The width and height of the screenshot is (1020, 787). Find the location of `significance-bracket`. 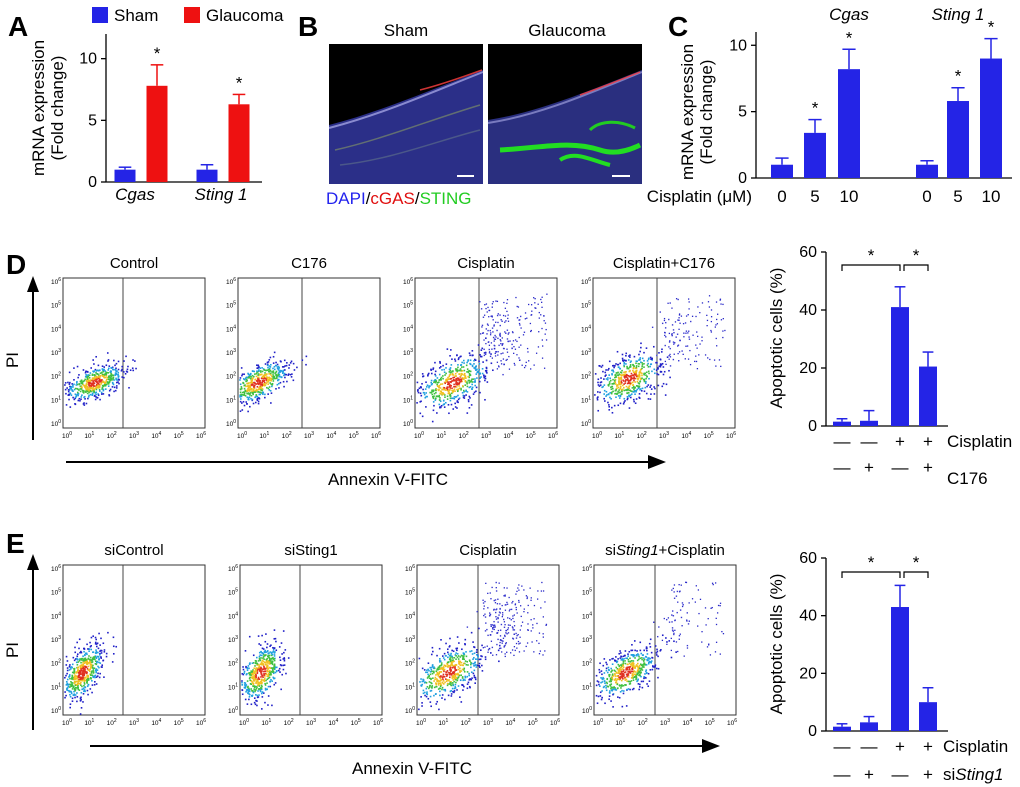

significance-bracket is located at coordinates (871, 267).